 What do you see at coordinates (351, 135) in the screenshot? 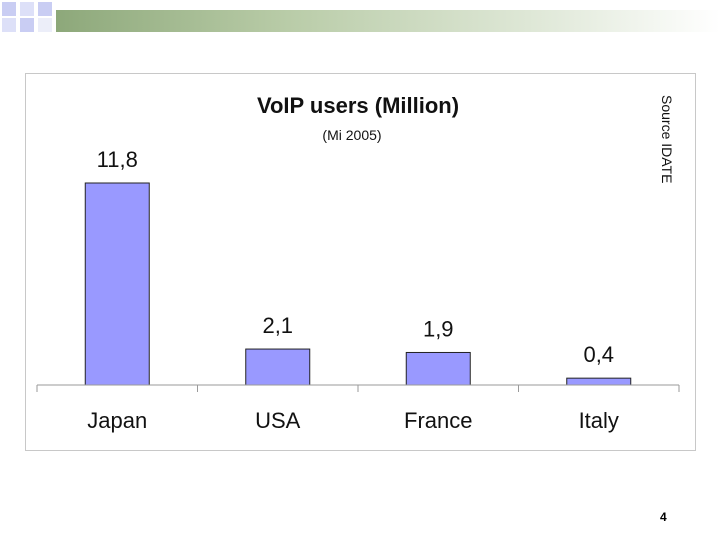
I see `chart-subtitle: (Mi 2005)` at bounding box center [351, 135].